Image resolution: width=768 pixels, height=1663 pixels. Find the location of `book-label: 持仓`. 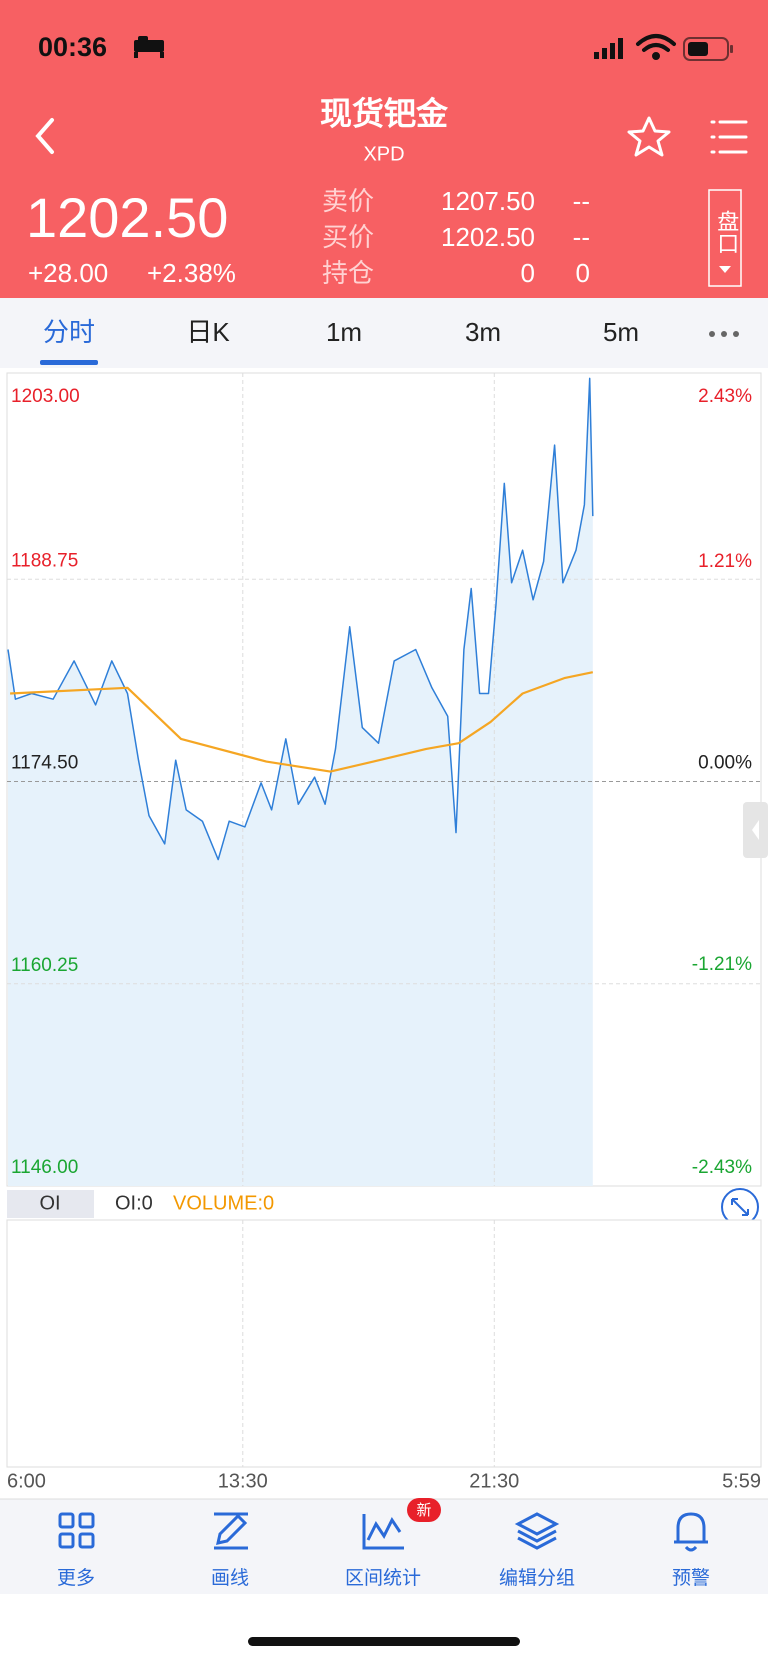

book-label: 持仓 is located at coordinates (348, 273).